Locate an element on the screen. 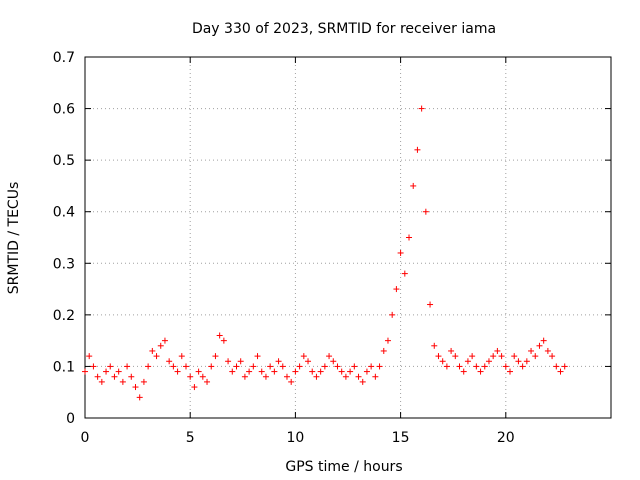  y-axis-label: SRMTID / TECUs is located at coordinates (14, 238).